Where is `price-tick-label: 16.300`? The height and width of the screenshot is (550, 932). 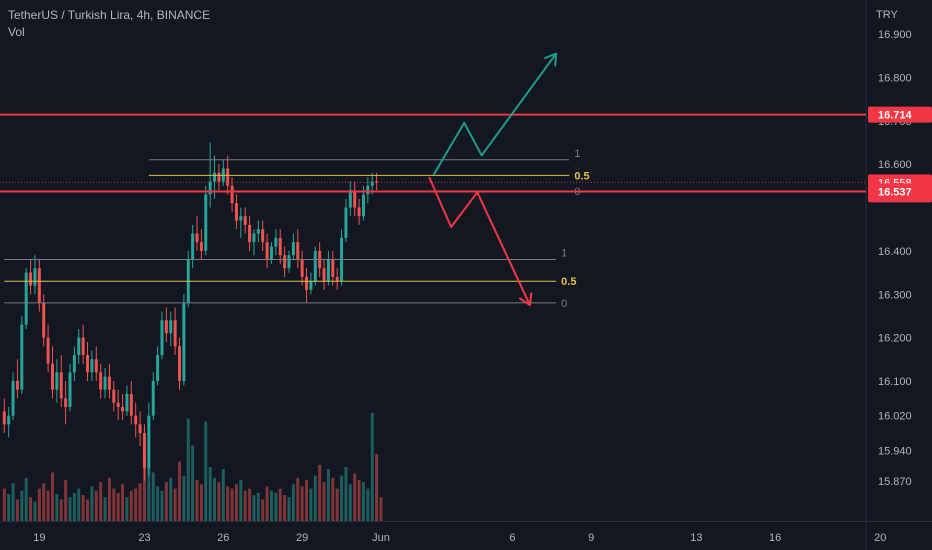 price-tick-label: 16.300 is located at coordinates (895, 295).